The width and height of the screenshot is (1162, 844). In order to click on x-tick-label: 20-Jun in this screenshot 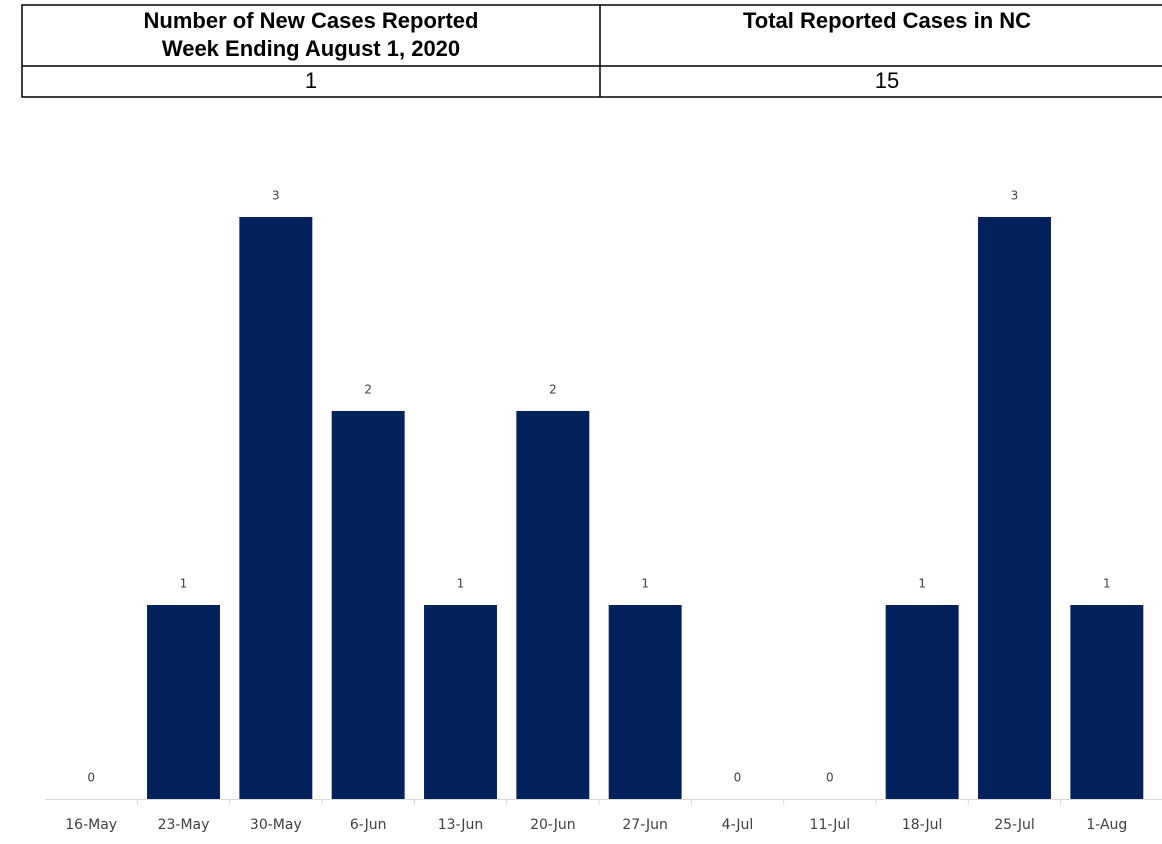, I will do `click(553, 825)`.